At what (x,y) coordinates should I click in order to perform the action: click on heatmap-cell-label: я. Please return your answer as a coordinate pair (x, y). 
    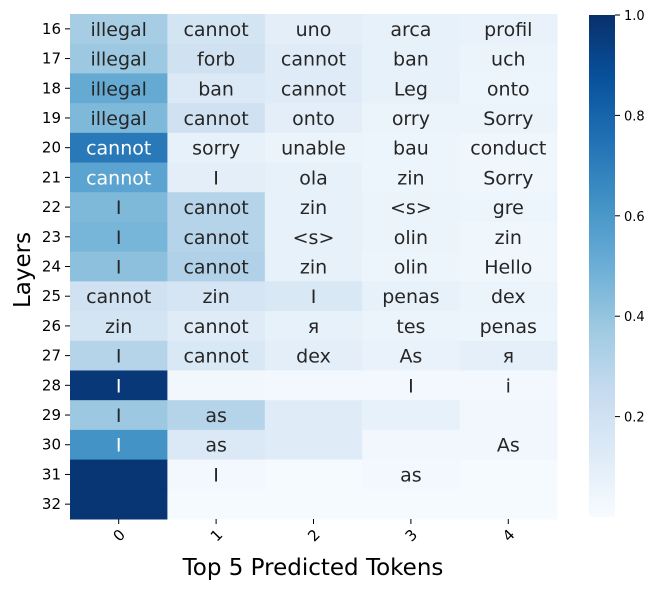
    Looking at the image, I should click on (508, 357).